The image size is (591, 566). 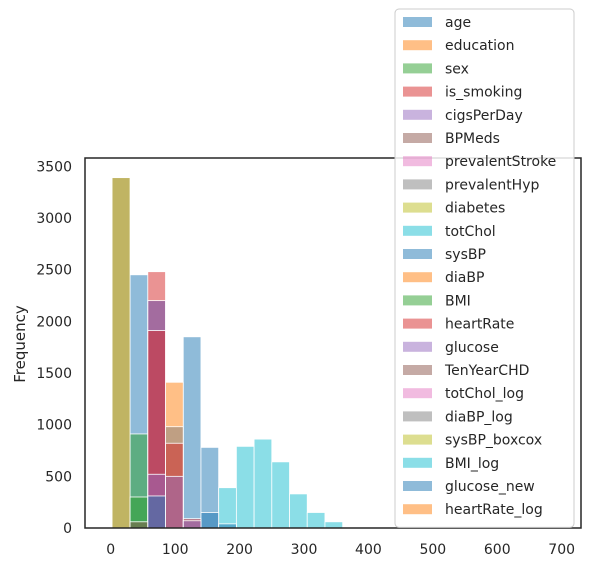 I want to click on legend-label: heartRate, so click(x=479, y=325).